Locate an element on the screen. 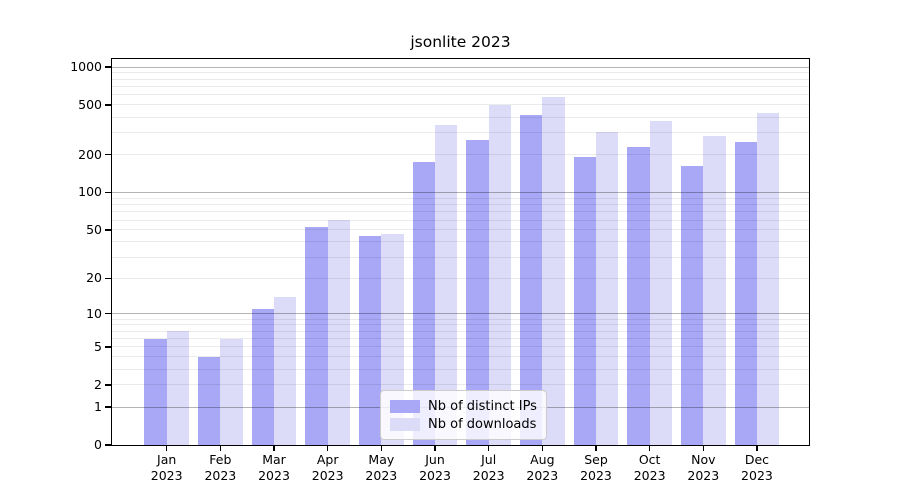  legend: Nb of distinct IPs Nb of downloads is located at coordinates (463, 415).